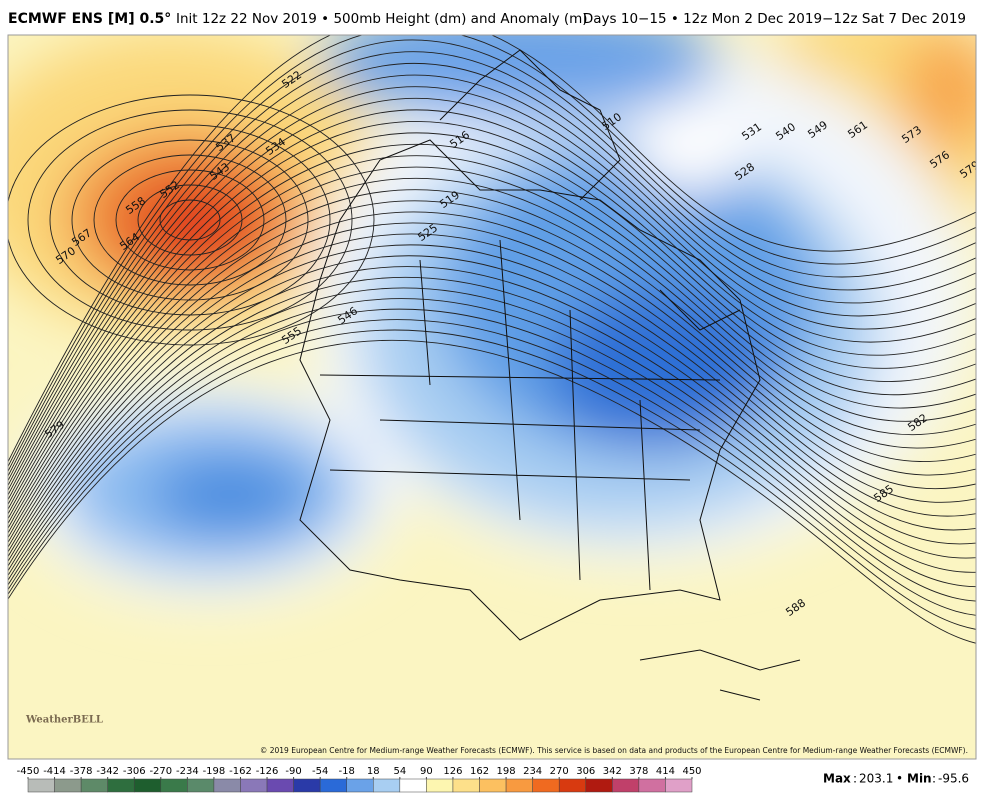 The width and height of the screenshot is (984, 812). I want to click on colorbar-tick-label: -450, so click(28, 771).